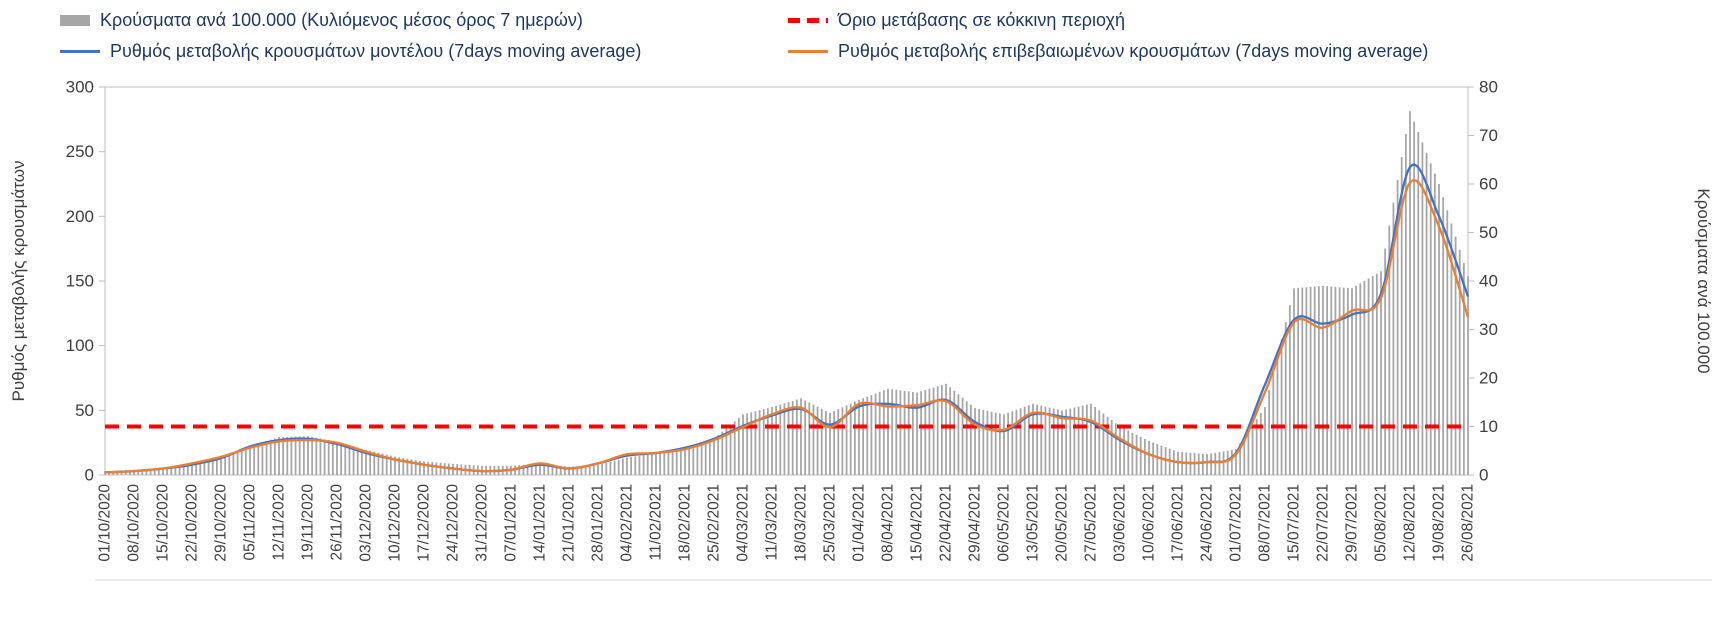 The height and width of the screenshot is (621, 1712). What do you see at coordinates (1004, 523) in the screenshot?
I see `x-axis-date-label: 06/05/2021` at bounding box center [1004, 523].